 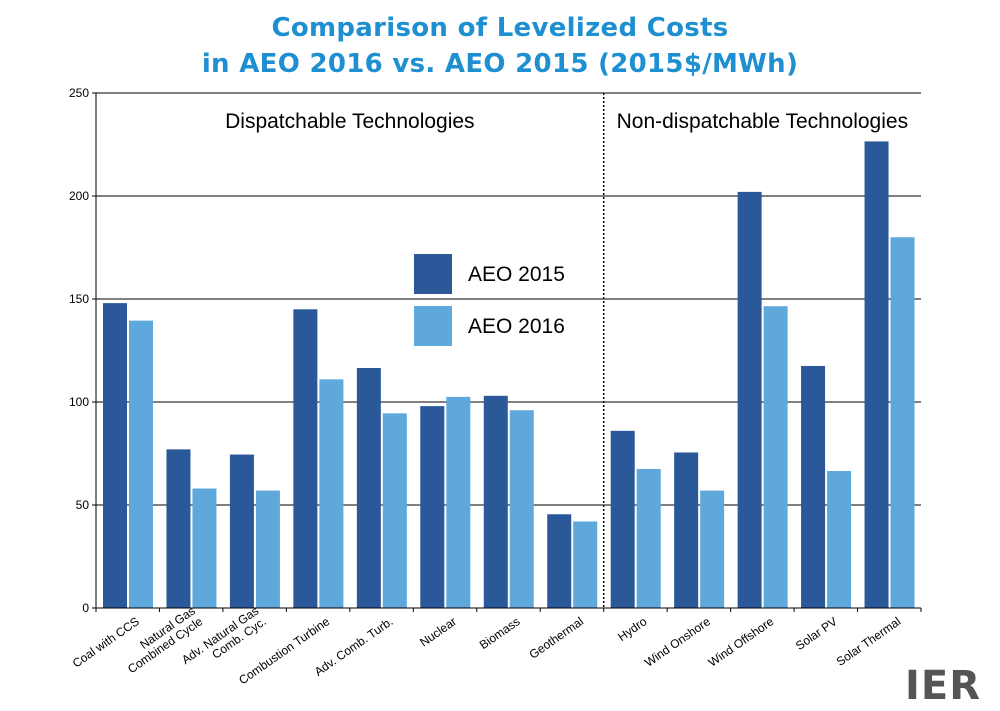 I want to click on x-category-label-line: Wind Offshore, so click(x=741, y=642).